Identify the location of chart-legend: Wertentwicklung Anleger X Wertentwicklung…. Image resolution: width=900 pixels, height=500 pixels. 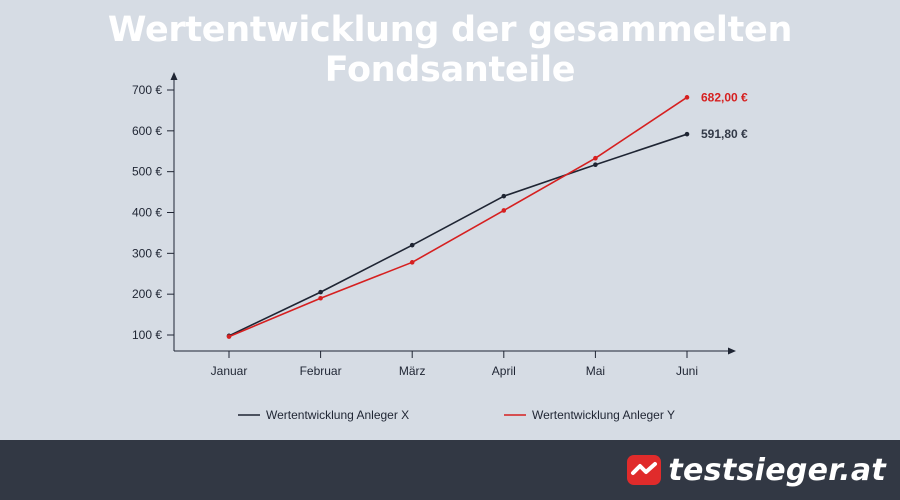
(456, 415).